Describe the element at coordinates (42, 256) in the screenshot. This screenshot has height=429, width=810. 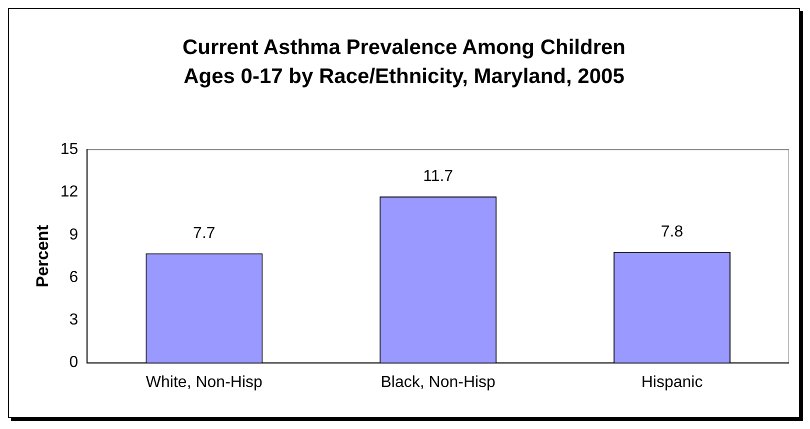
I see `y-axis-title: Percent` at that location.